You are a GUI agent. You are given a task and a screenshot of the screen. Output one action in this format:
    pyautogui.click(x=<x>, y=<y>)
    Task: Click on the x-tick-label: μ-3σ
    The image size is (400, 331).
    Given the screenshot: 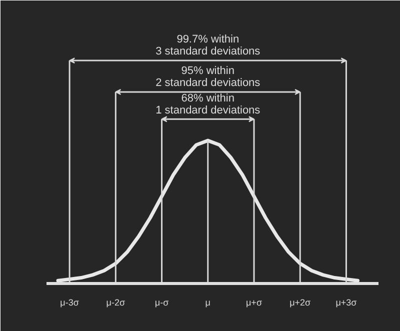 What is the action you would take?
    pyautogui.click(x=70, y=303)
    